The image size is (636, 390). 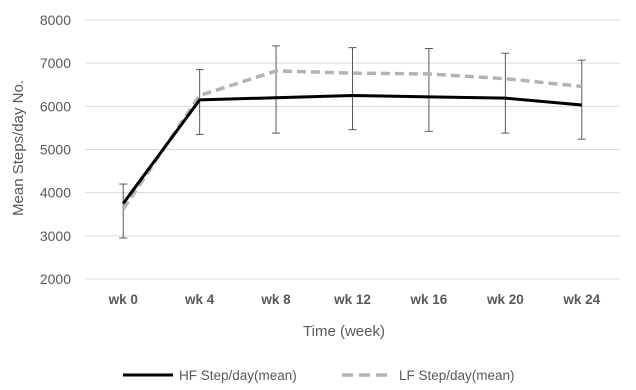 I want to click on y-tick-label: 4000, so click(x=55, y=193).